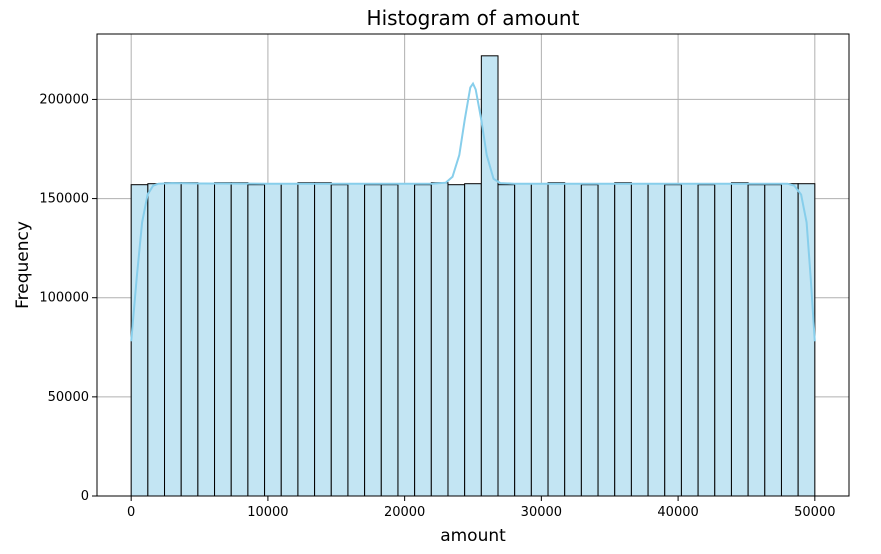 The width and height of the screenshot is (881, 554). What do you see at coordinates (64, 199) in the screenshot?
I see `y-tick-label: 150000` at bounding box center [64, 199].